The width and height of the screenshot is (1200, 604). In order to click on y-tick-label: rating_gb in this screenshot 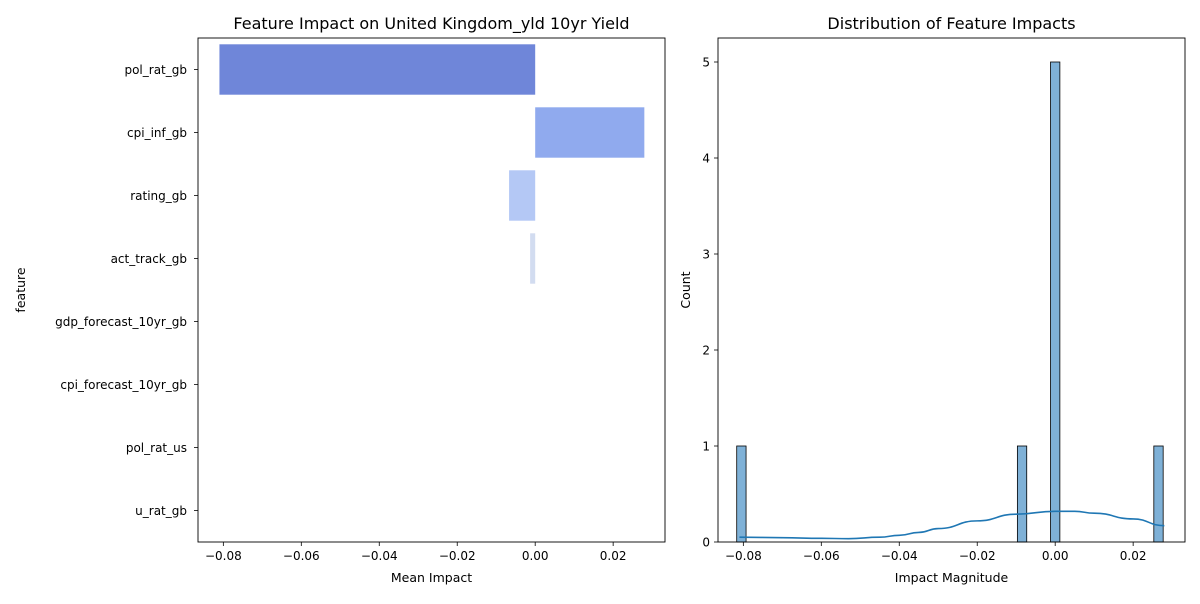, I will do `click(158, 196)`.